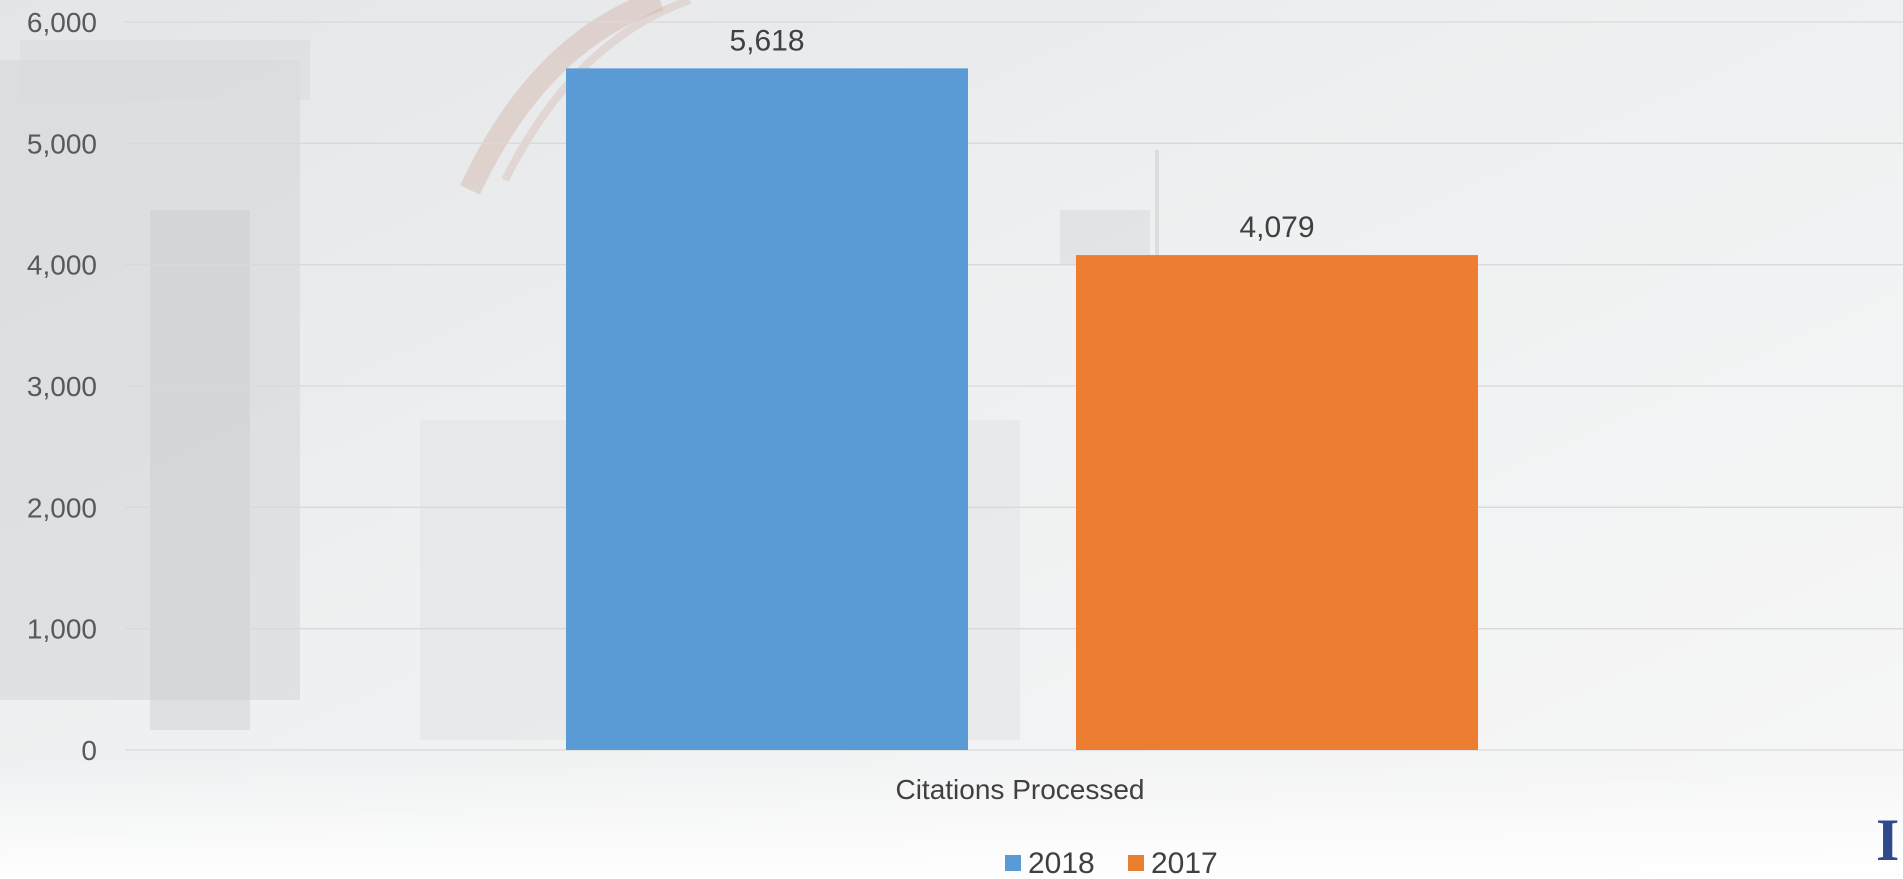  Describe the element at coordinates (62, 22) in the screenshot. I see `y-tick-label: 6,000` at that location.